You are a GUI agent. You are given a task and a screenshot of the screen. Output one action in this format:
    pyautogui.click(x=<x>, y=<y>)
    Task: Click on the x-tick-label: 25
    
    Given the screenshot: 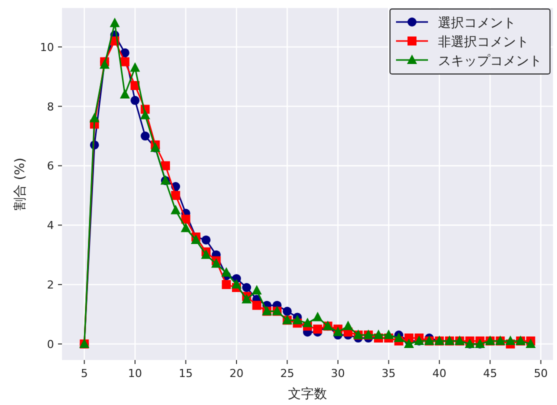 What is the action you would take?
    pyautogui.click(x=287, y=373)
    